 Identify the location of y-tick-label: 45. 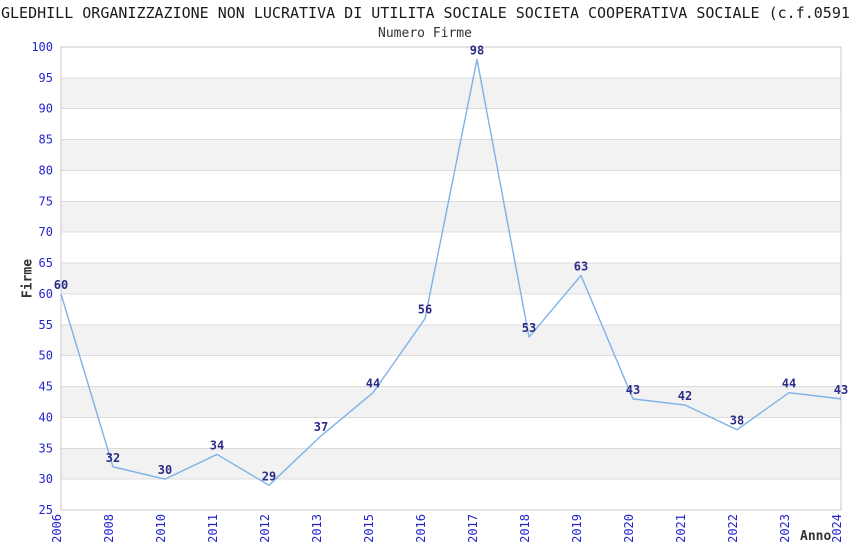
(46, 387).